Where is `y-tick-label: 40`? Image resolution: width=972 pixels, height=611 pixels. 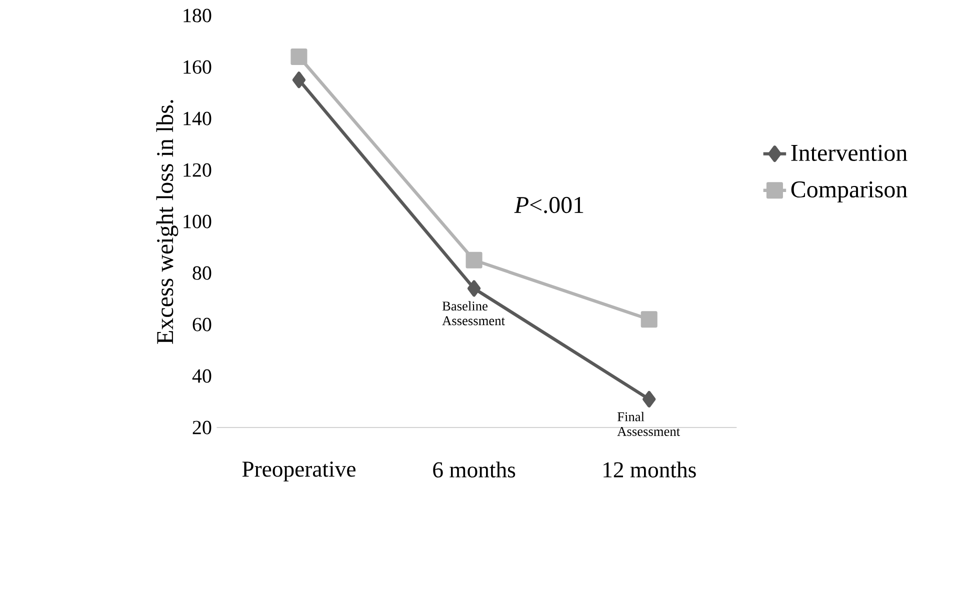
y-tick-label: 40 is located at coordinates (202, 376).